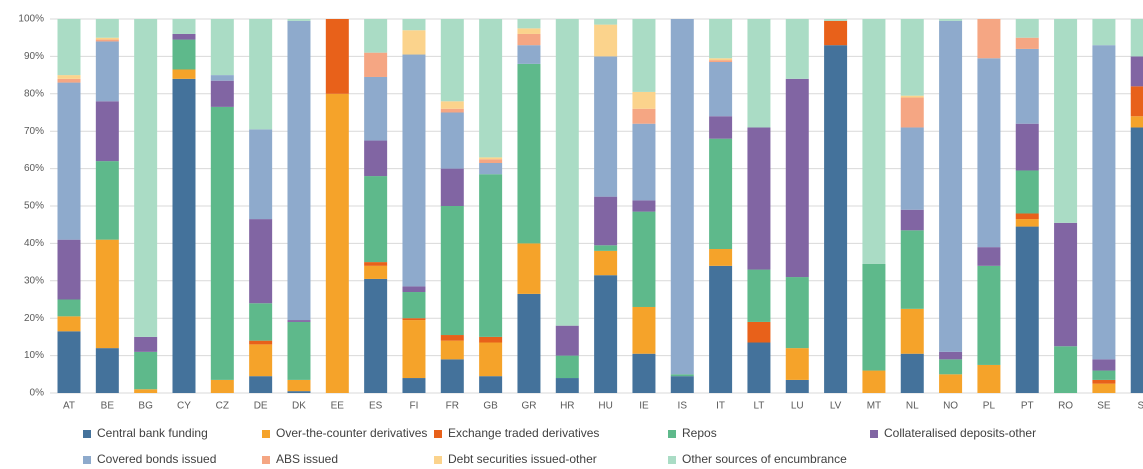  What do you see at coordinates (683, 406) in the screenshot?
I see `x-tick-label: IS` at bounding box center [683, 406].